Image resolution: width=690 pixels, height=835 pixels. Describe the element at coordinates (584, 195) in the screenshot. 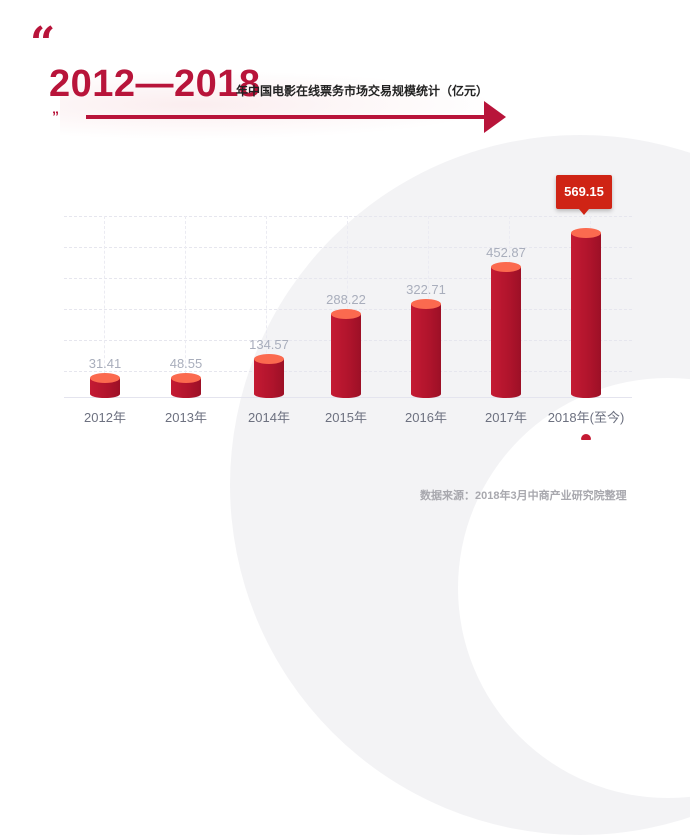

I see `highlight-callout: 569.15` at that location.